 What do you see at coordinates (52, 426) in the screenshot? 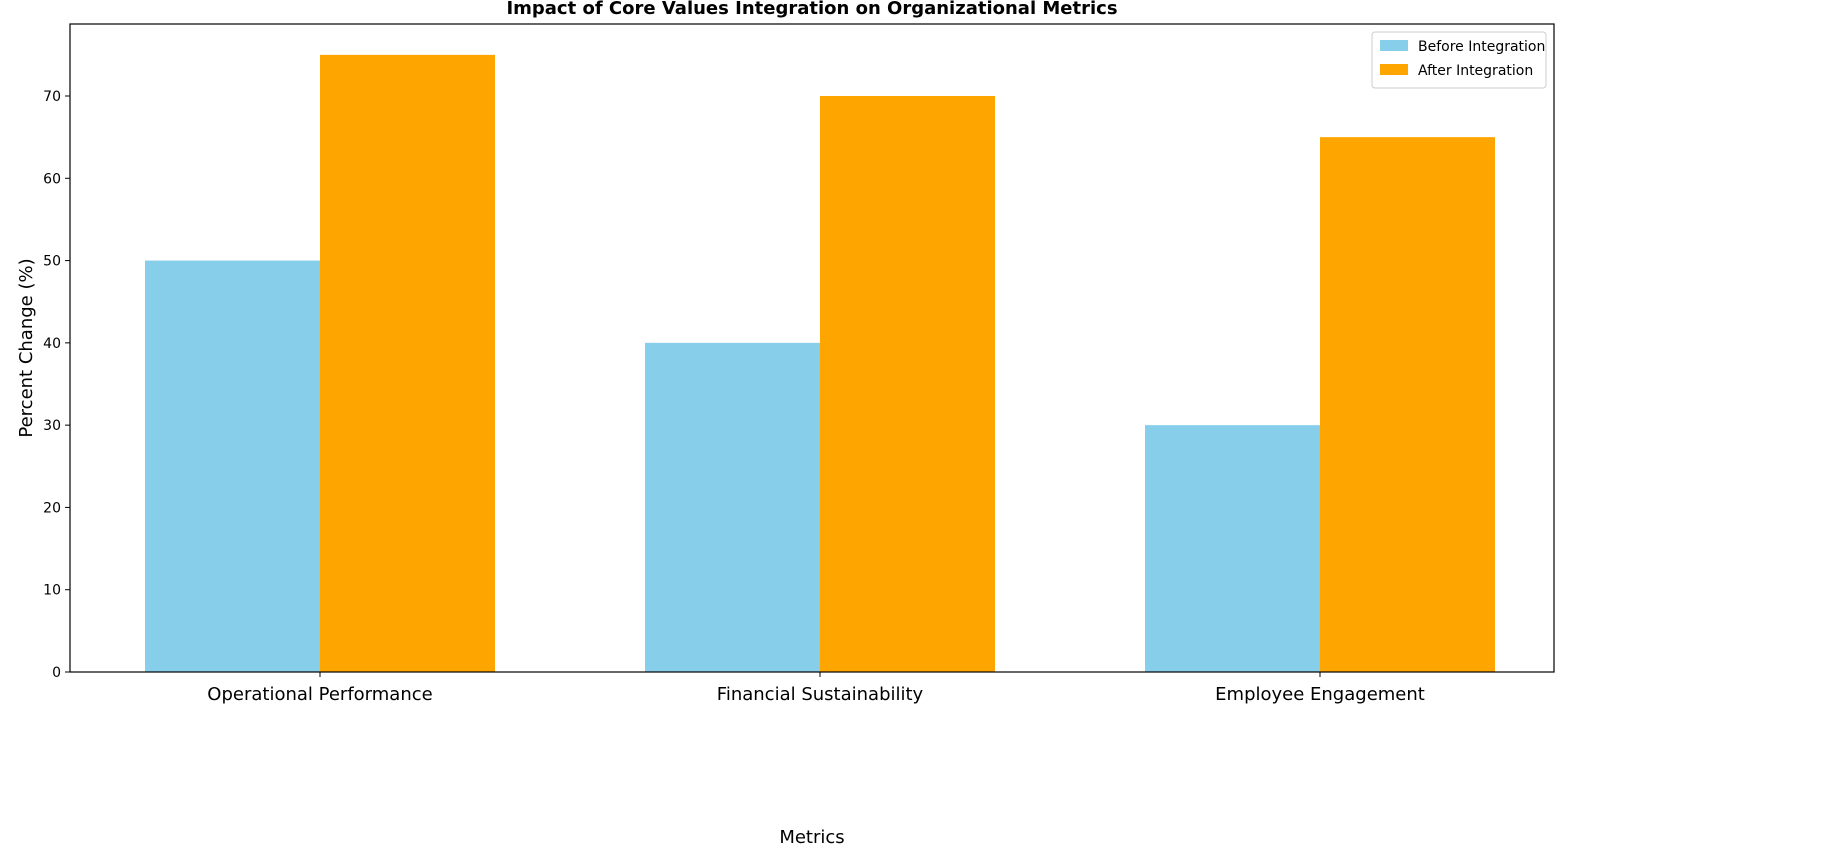
I see `y-tick-label: 30` at bounding box center [52, 426].